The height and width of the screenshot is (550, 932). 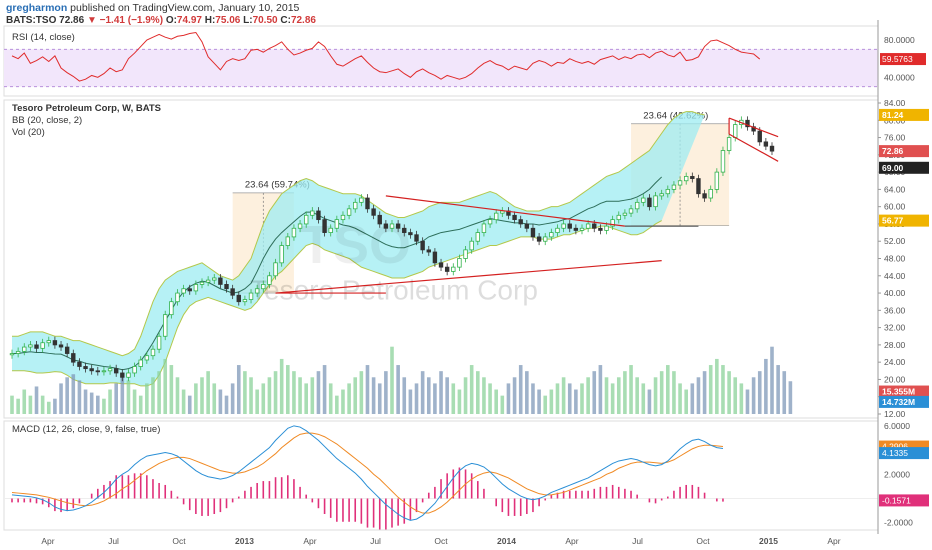 What do you see at coordinates (768, 541) in the screenshot?
I see `time-axis-tick: 2015` at bounding box center [768, 541].